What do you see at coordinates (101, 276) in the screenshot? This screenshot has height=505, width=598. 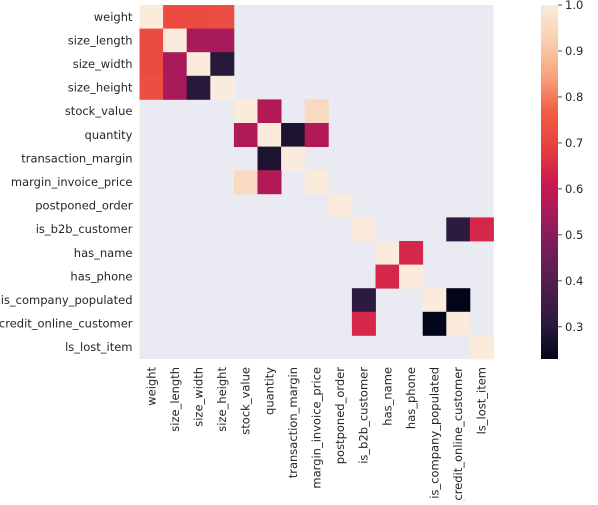 I see `row-label: has_phone` at bounding box center [101, 276].